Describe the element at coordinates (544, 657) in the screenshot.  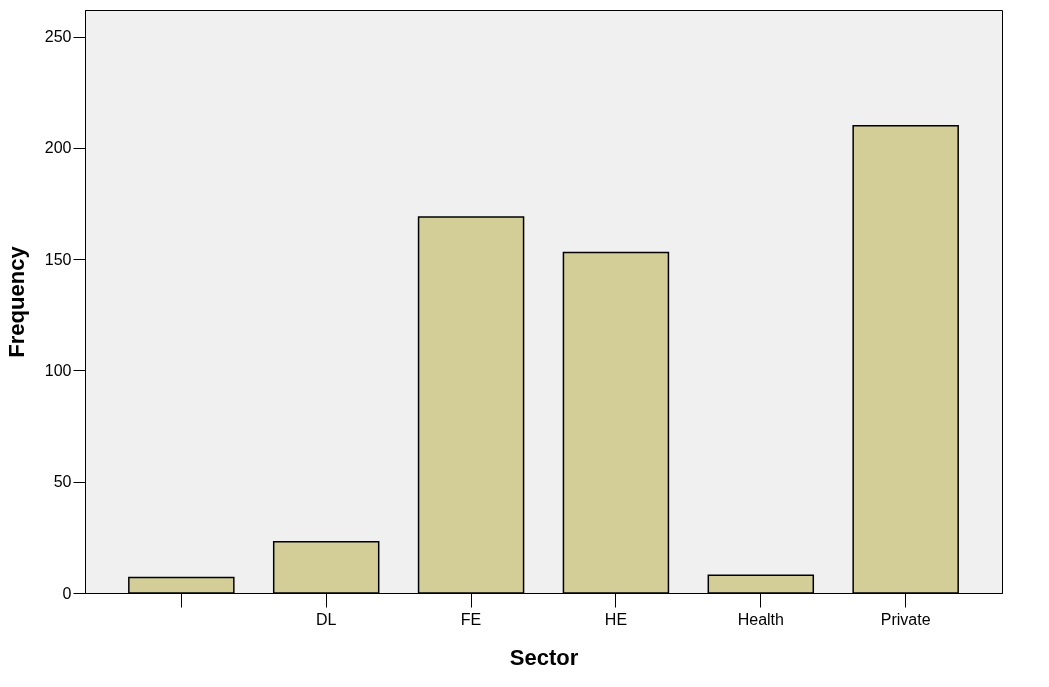
I see `x-axis-title: Sector` at that location.